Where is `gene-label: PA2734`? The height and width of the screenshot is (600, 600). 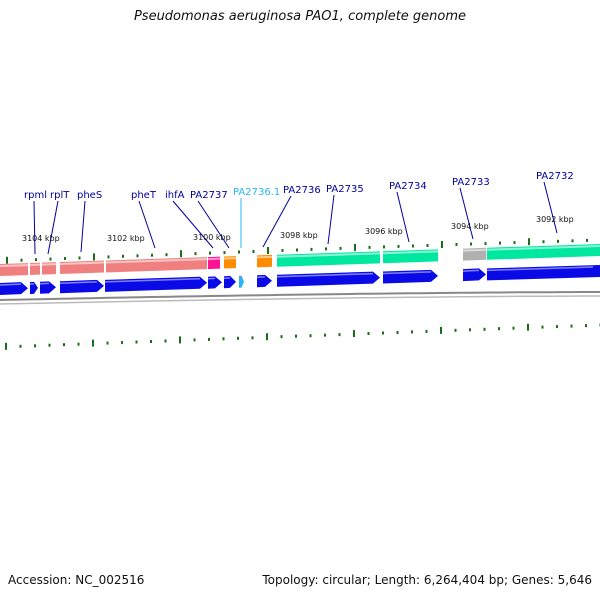
gene-label: PA2734 is located at coordinates (408, 186).